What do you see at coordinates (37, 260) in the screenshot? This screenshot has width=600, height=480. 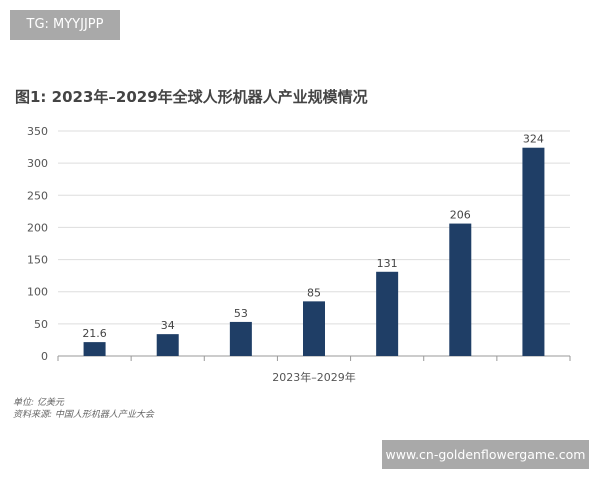 I see `y-tick-label: 150` at bounding box center [37, 260].